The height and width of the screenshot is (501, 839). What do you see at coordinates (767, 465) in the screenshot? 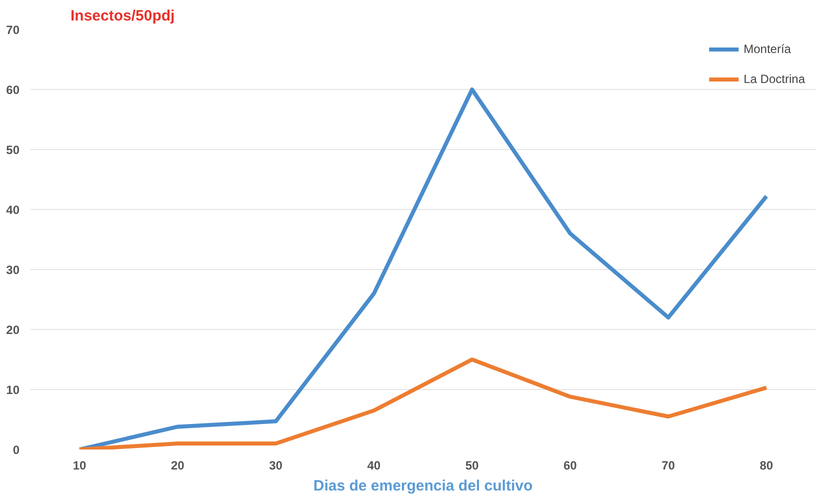
I see `x-tick-label: 80` at bounding box center [767, 465].